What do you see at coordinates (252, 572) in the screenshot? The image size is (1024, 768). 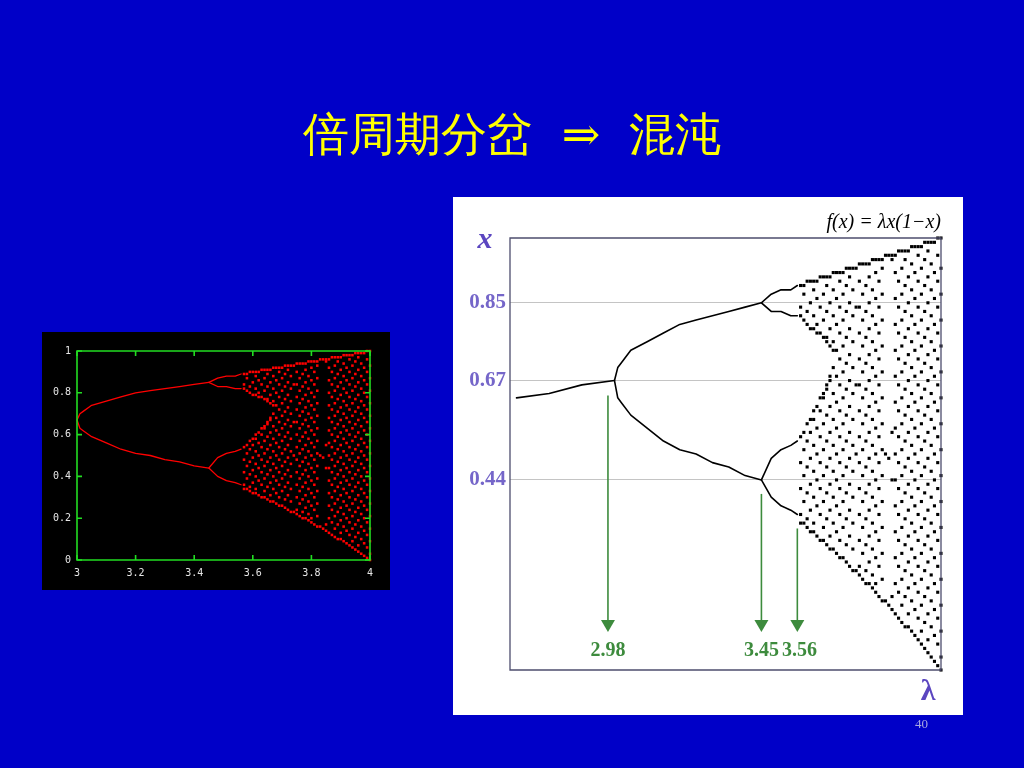 I see `x-tick-label: 3.6` at bounding box center [252, 572].